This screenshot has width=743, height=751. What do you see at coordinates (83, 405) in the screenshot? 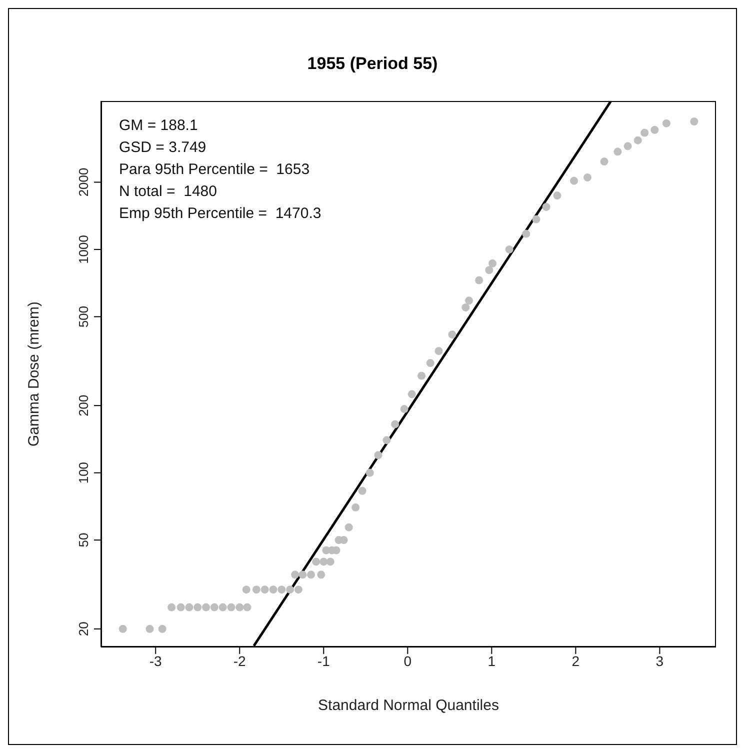
I see `y-tick-label: 200` at bounding box center [83, 405].